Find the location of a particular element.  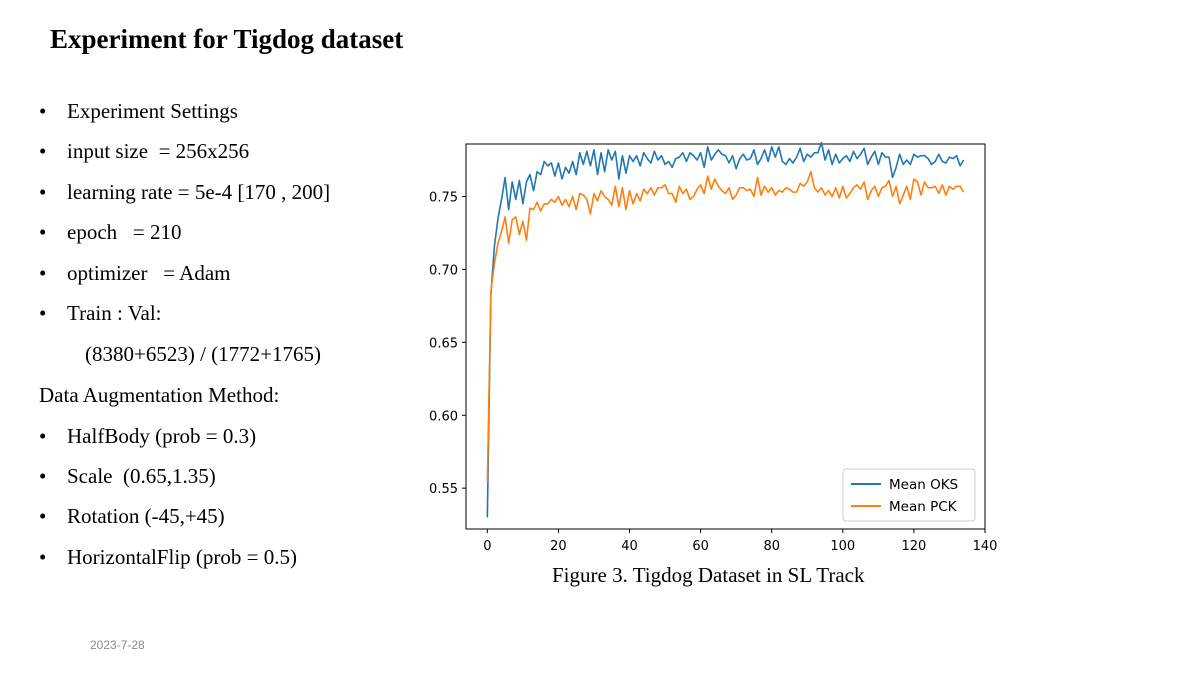

bullet-item: • input size = 256x256 is located at coordinates (144, 151).